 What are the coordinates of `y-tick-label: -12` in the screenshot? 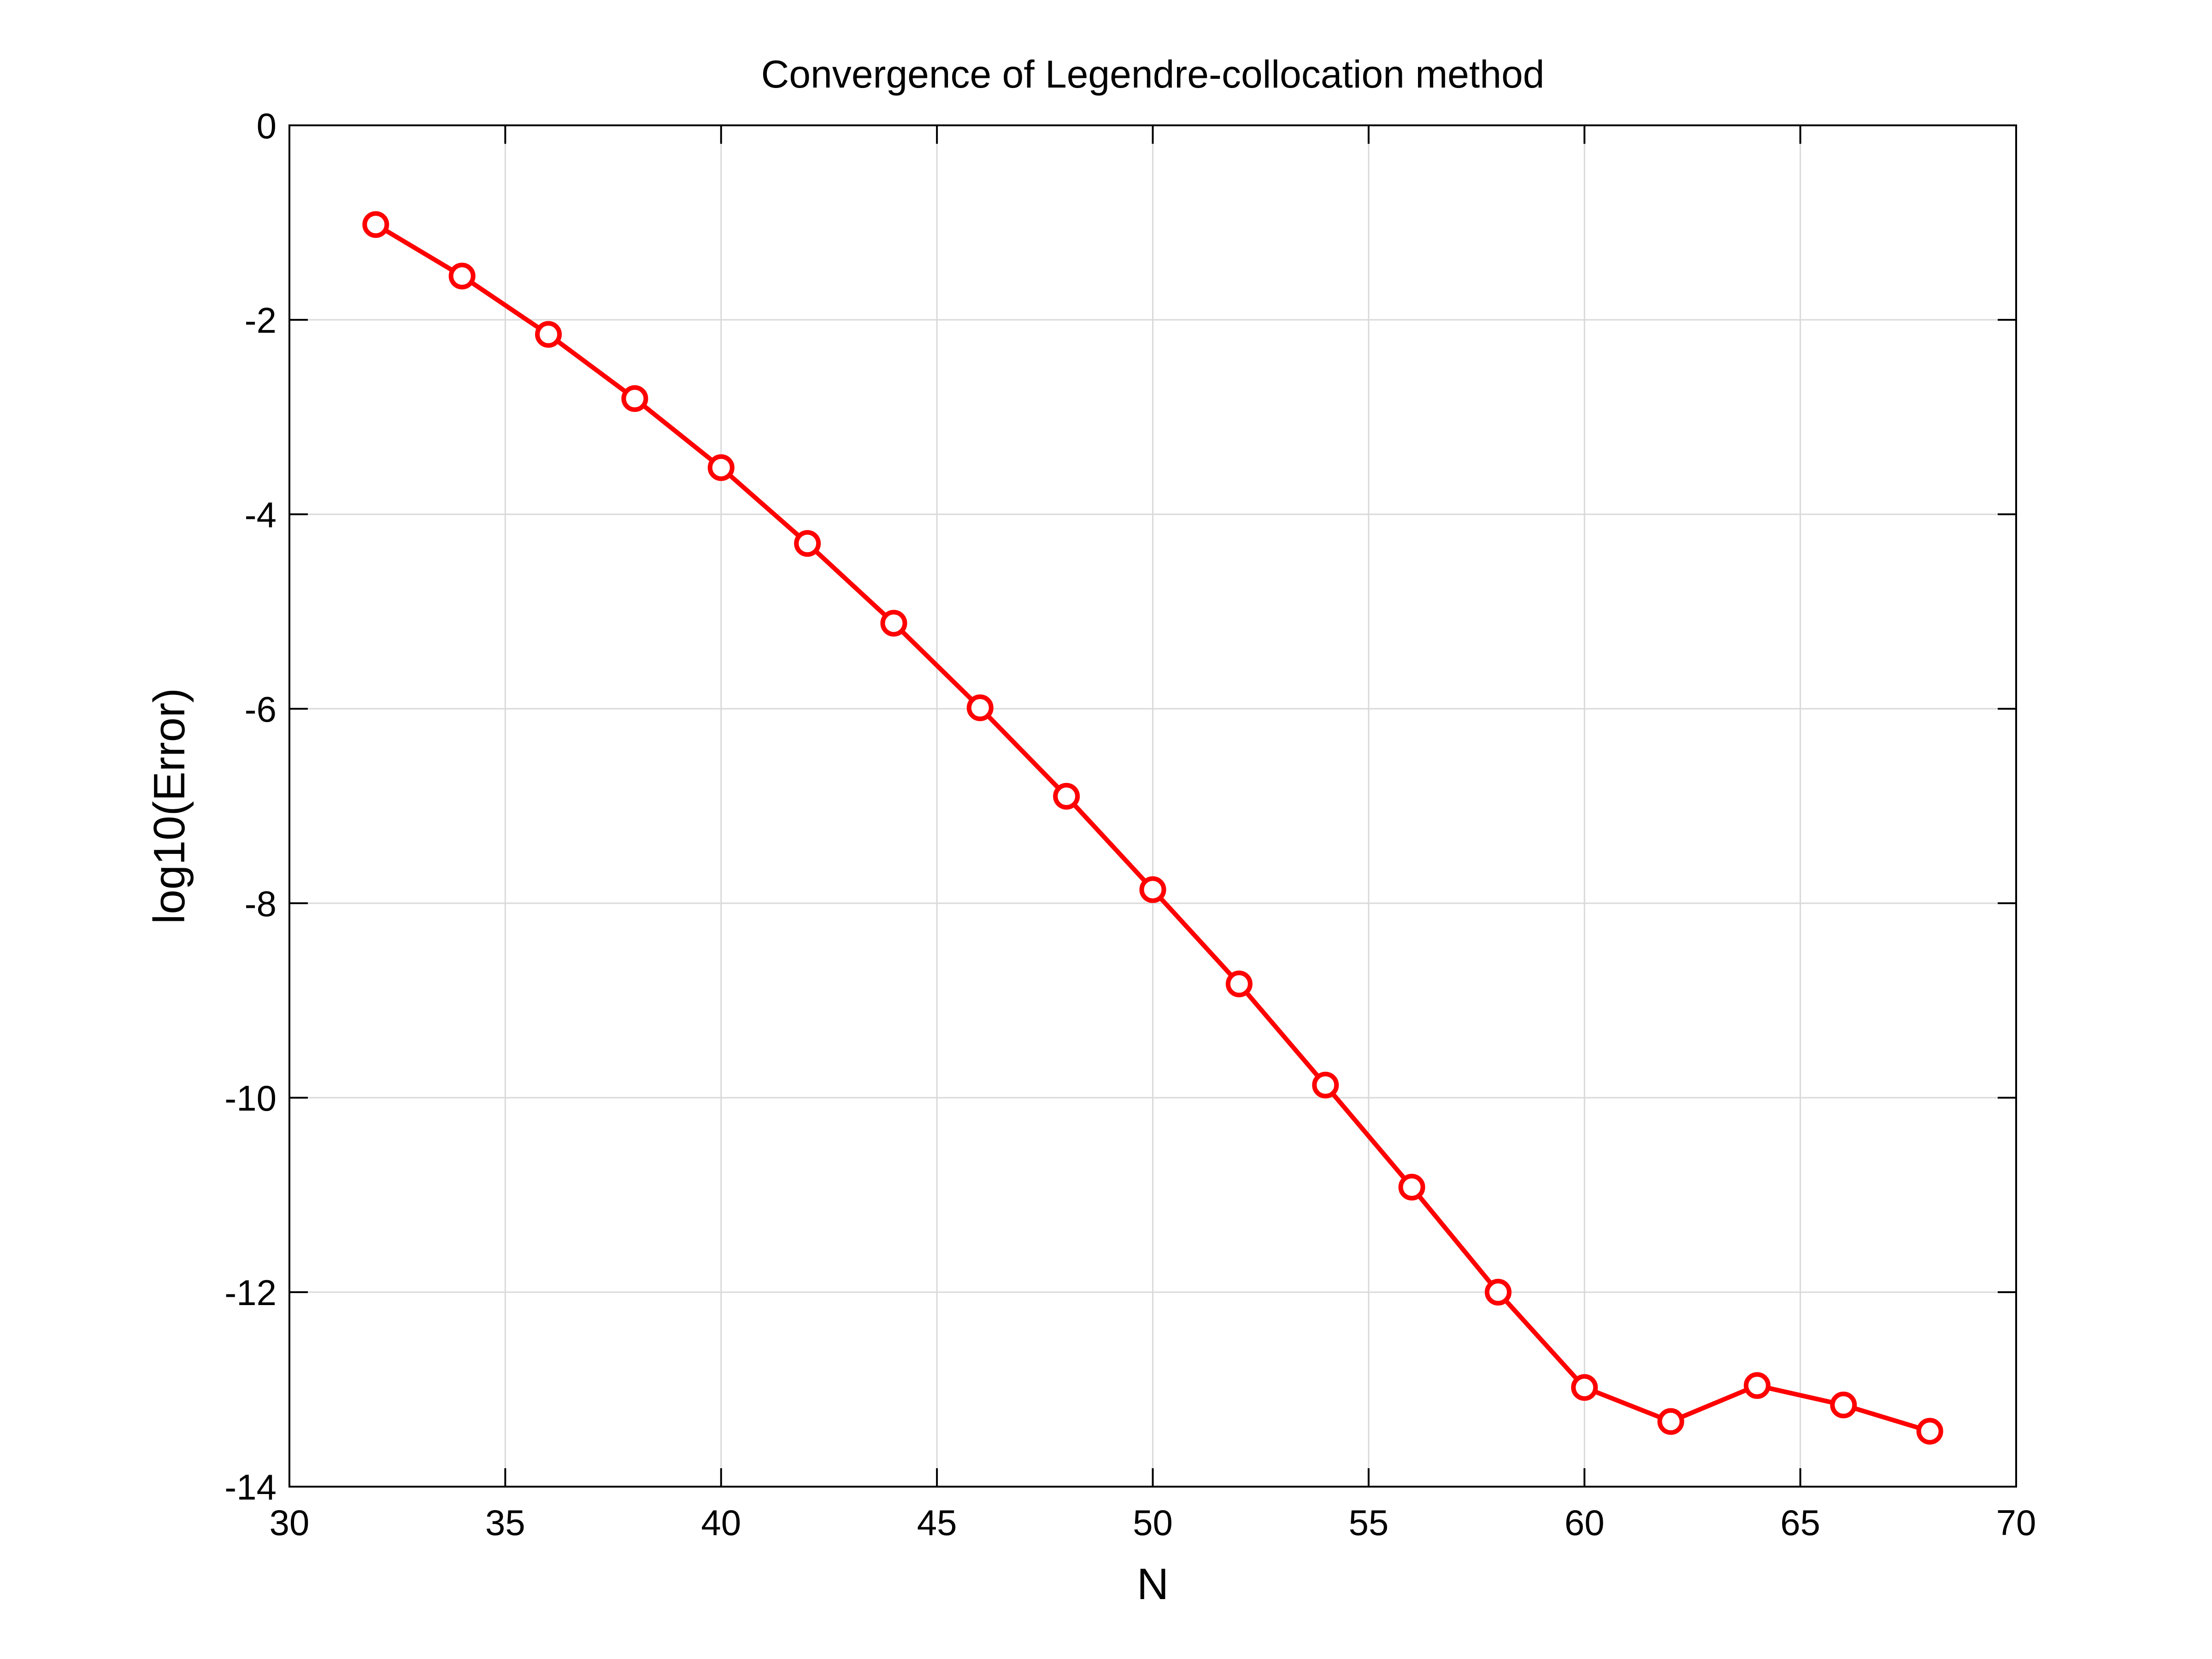 It's located at (250, 1292).